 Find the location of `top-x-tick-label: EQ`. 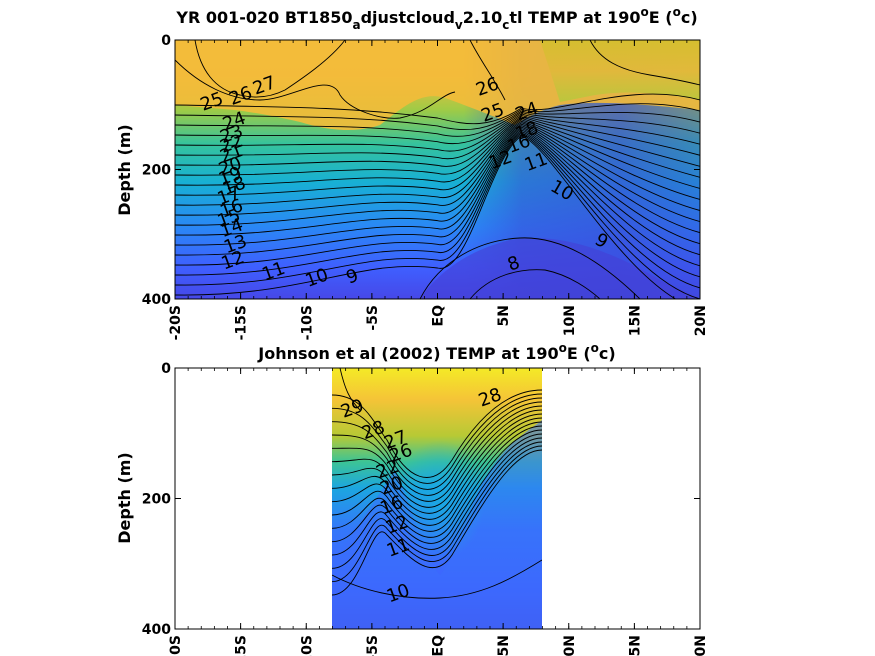

top-x-tick-label: EQ is located at coordinates (439, 316).